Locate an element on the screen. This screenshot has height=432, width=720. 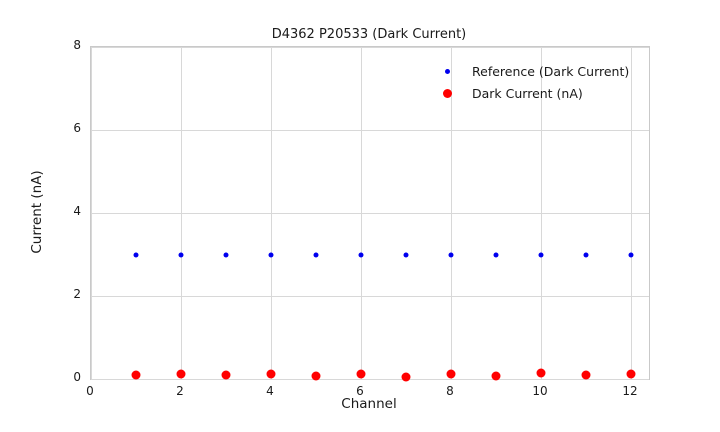
x-tick-label: 2 is located at coordinates (180, 391).